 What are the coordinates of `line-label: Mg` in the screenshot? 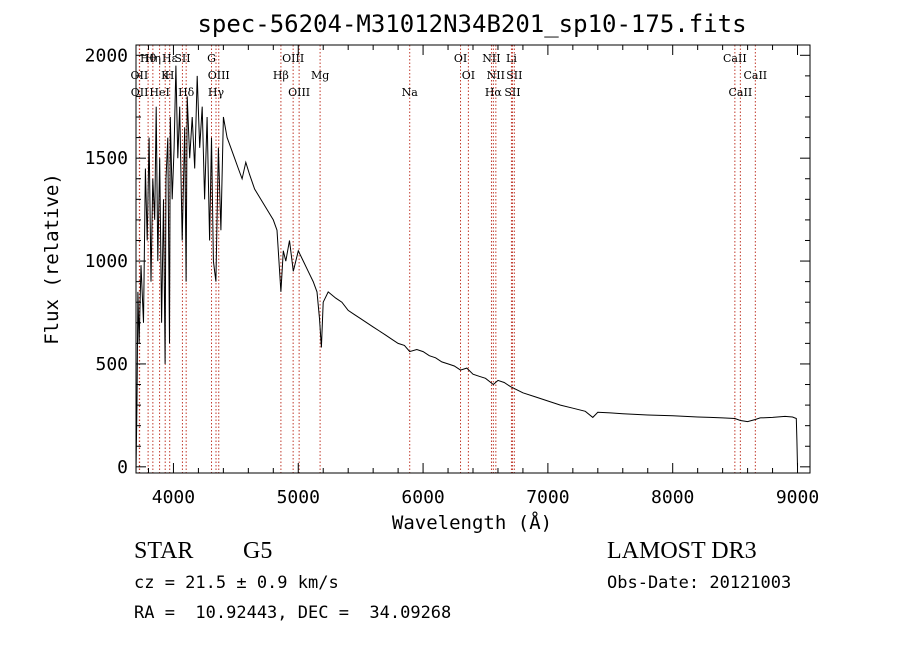 It's located at (320, 75).